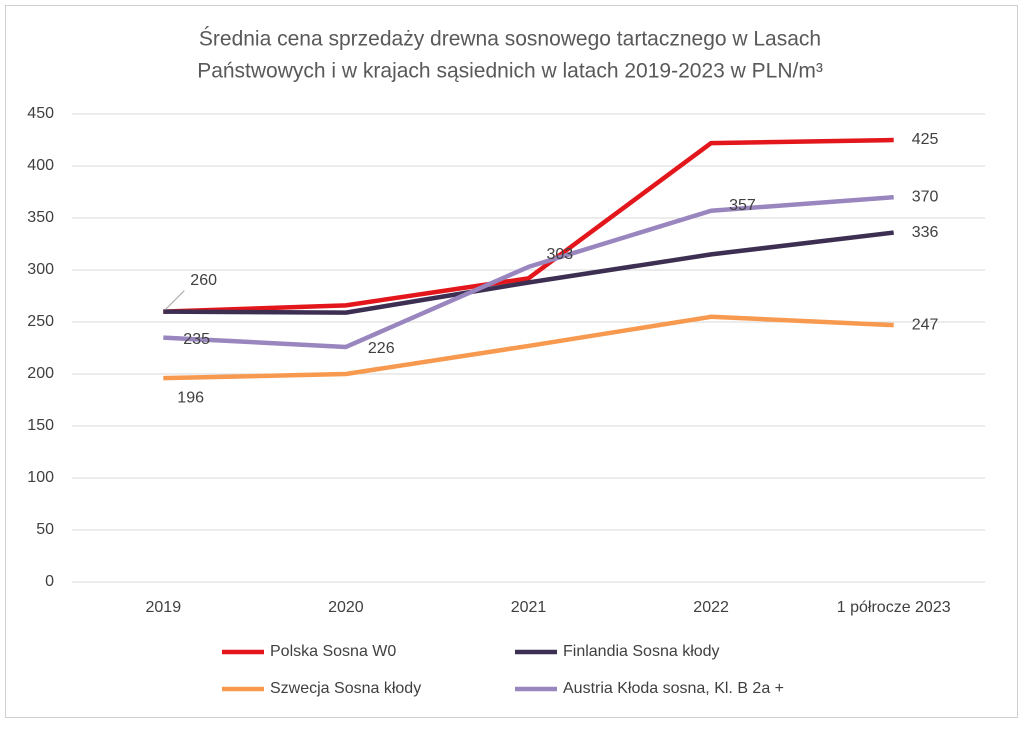 The image size is (1024, 732). What do you see at coordinates (925, 139) in the screenshot?
I see `data-label: 425` at bounding box center [925, 139].